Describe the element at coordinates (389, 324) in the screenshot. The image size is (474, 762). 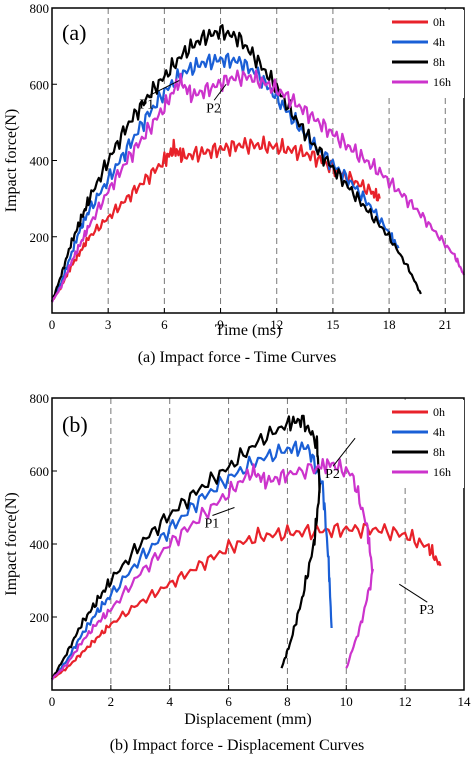
I see `x-tick-label: 18` at that location.